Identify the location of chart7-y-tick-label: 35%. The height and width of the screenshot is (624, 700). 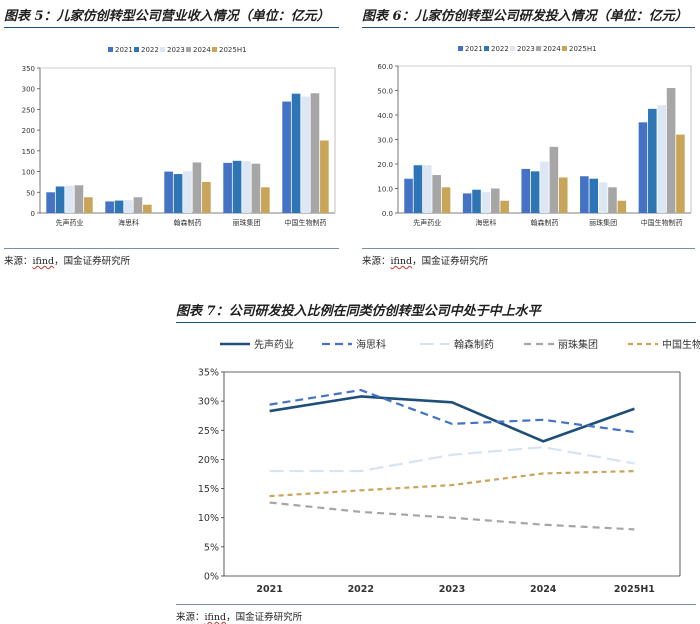
(208, 373).